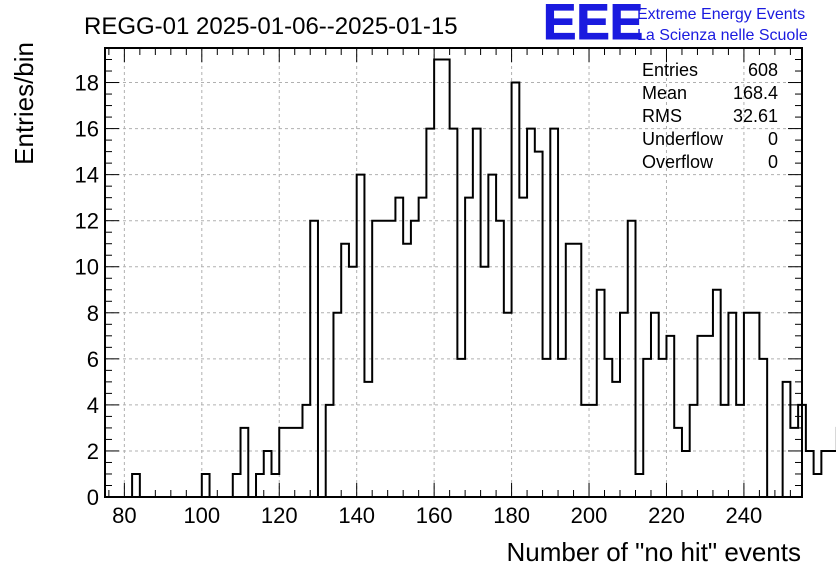 The width and height of the screenshot is (836, 572). I want to click on y-tick-label: 12, so click(87, 221).